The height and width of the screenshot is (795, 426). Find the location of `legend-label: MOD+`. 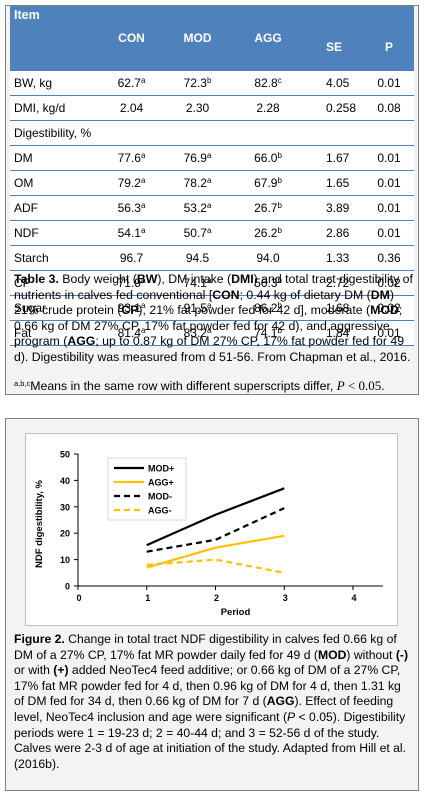

legend-label: MOD+ is located at coordinates (161, 469).